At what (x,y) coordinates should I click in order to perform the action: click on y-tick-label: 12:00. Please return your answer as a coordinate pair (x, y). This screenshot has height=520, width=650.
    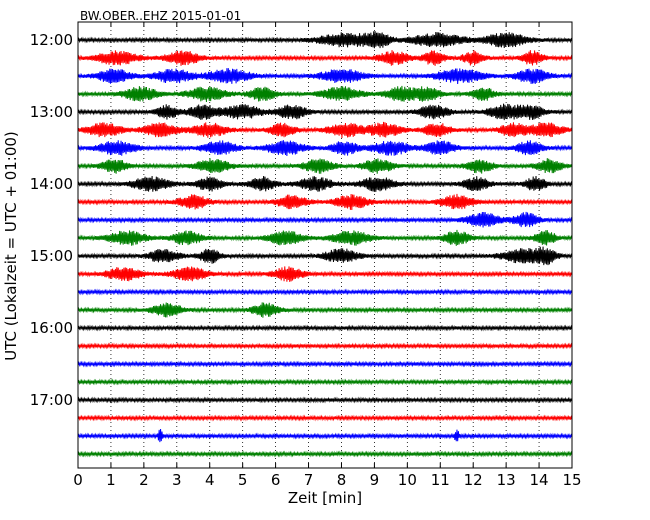
    Looking at the image, I should click on (51, 40).